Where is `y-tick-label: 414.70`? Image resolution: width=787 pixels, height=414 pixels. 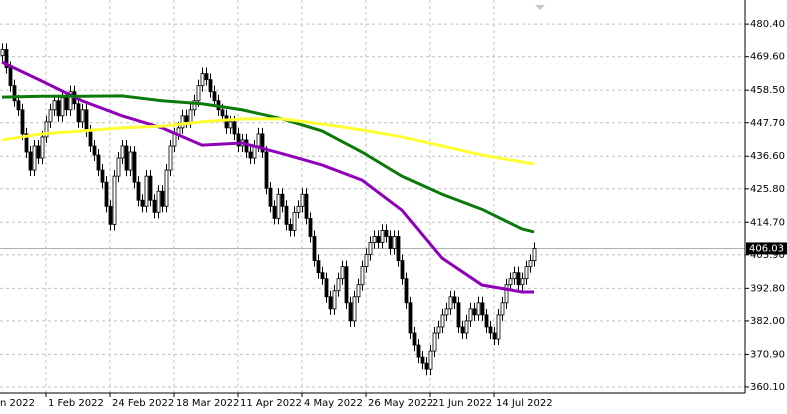
y-tick-label: 414.70 is located at coordinates (767, 222).